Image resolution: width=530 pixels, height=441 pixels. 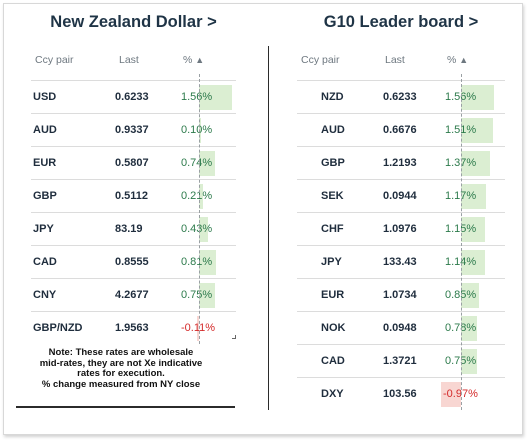 I want to click on last-rate: 0.6233, so click(x=400, y=97).